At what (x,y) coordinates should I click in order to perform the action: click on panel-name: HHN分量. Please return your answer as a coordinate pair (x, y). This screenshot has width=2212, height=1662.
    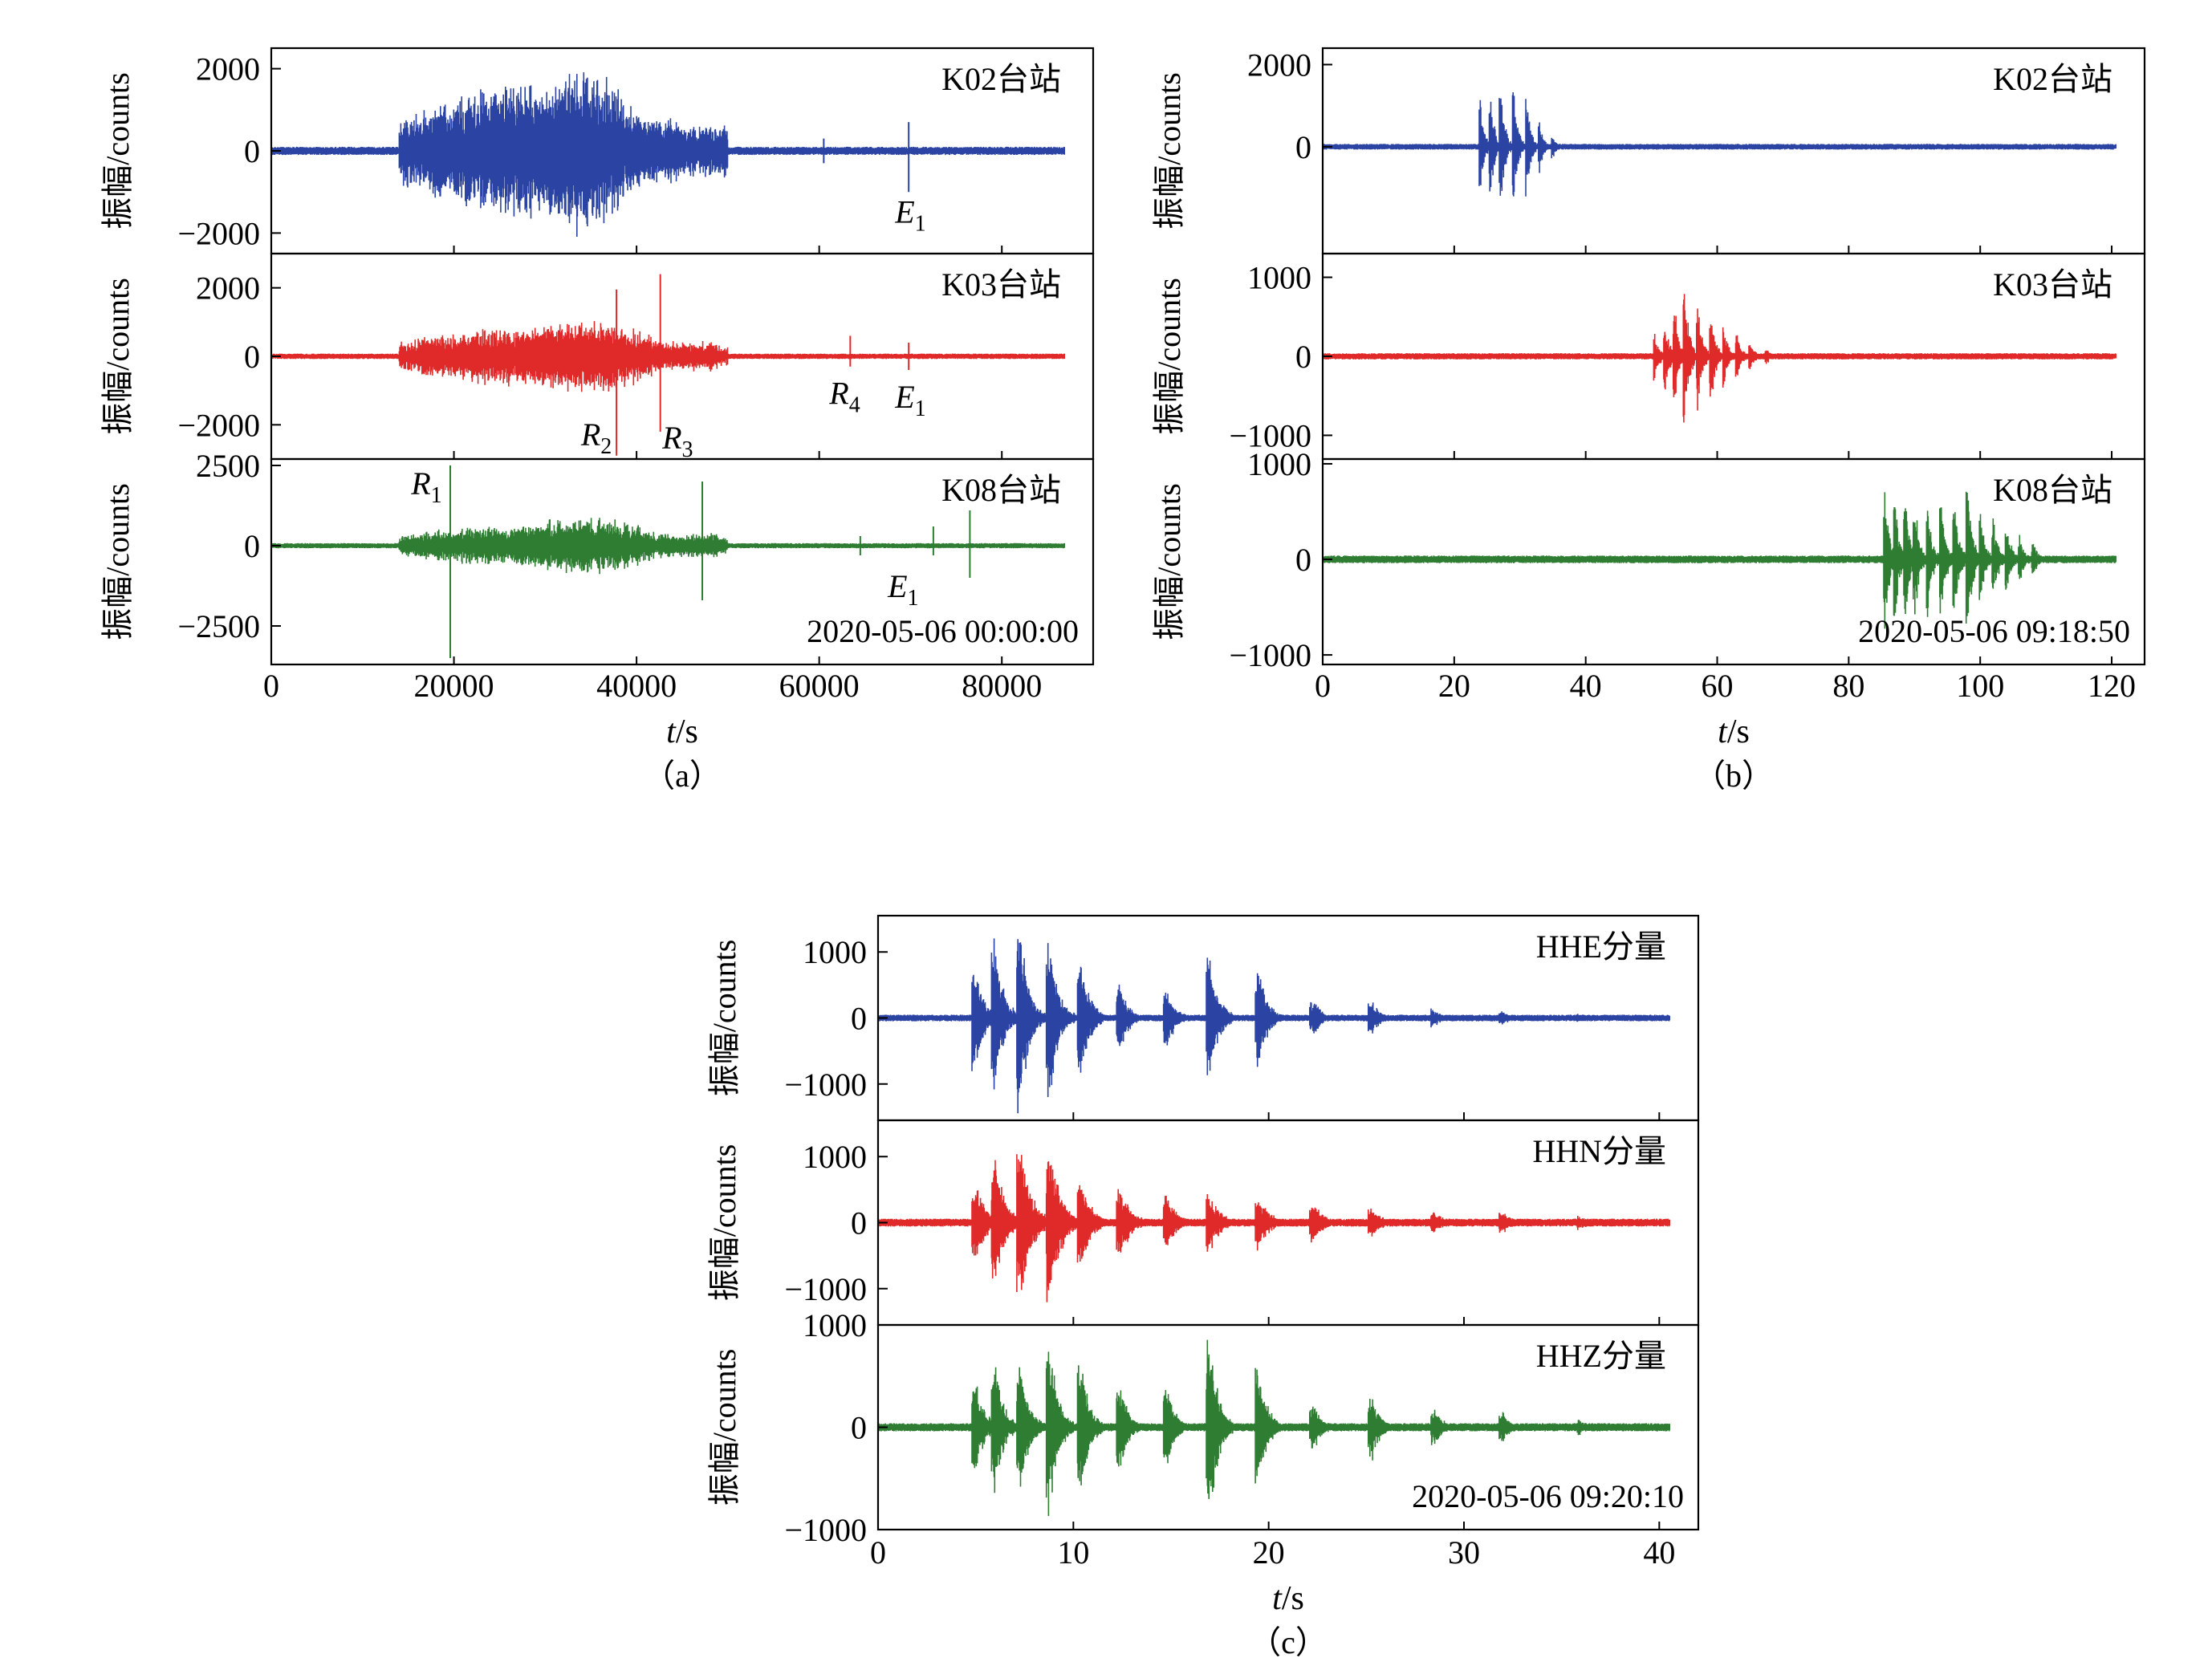
    Looking at the image, I should click on (1599, 1151).